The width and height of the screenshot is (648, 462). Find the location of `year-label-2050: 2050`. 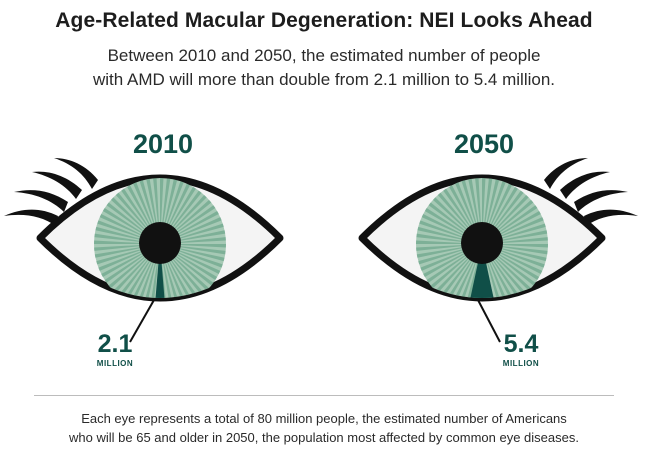

year-label-2050: 2050 is located at coordinates (484, 144).